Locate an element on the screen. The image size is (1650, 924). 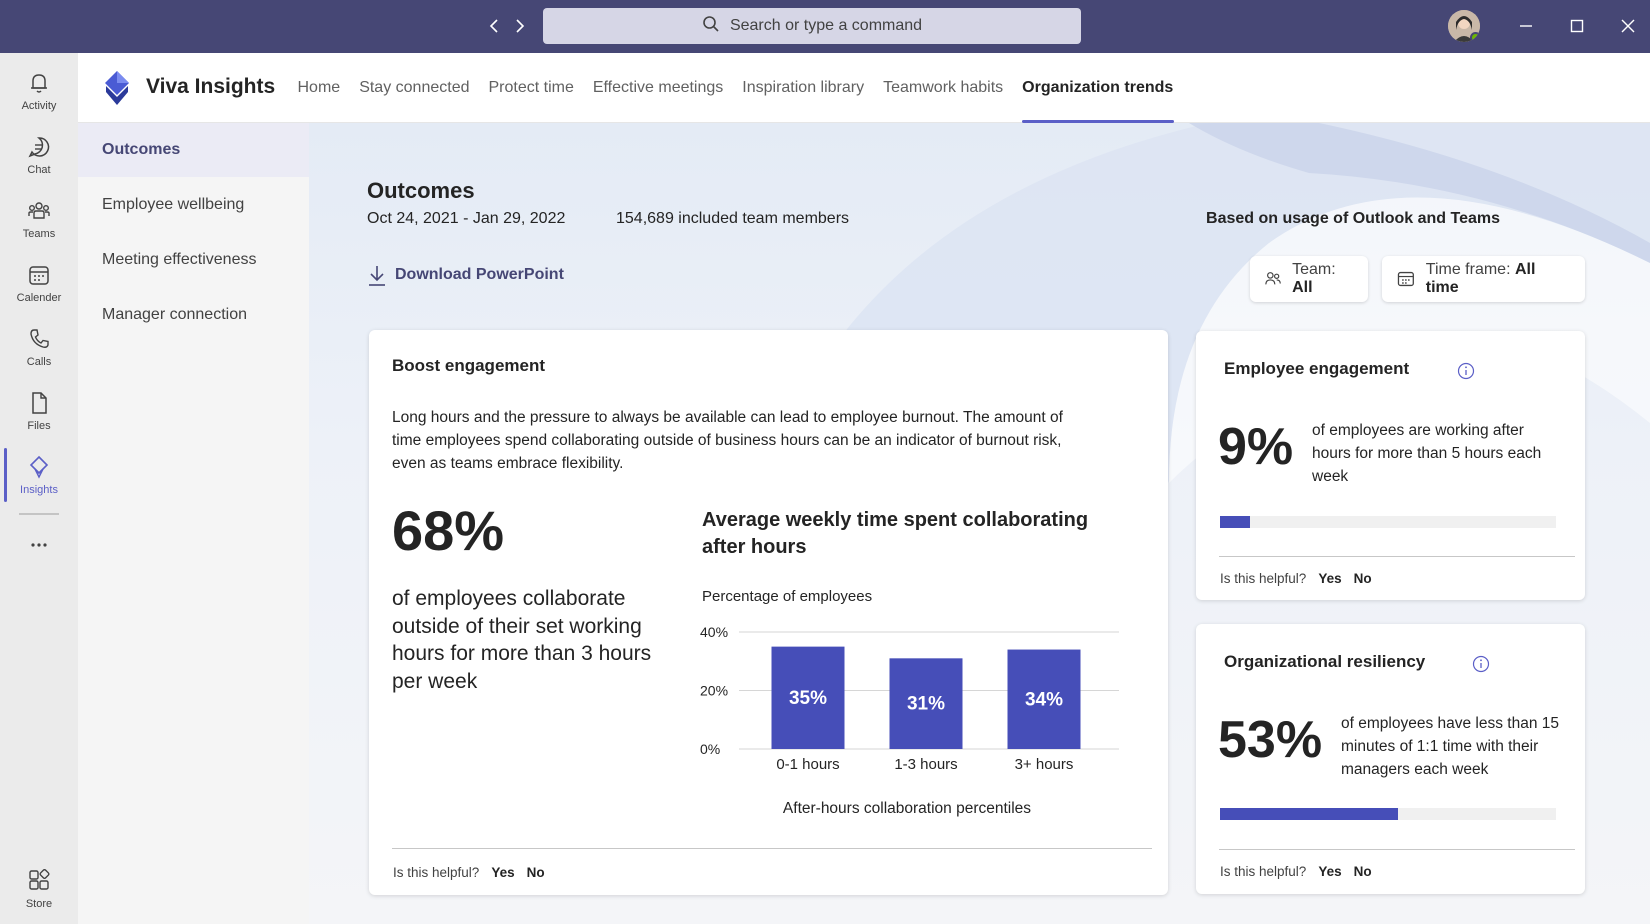
more-apps-button is located at coordinates (39, 545).